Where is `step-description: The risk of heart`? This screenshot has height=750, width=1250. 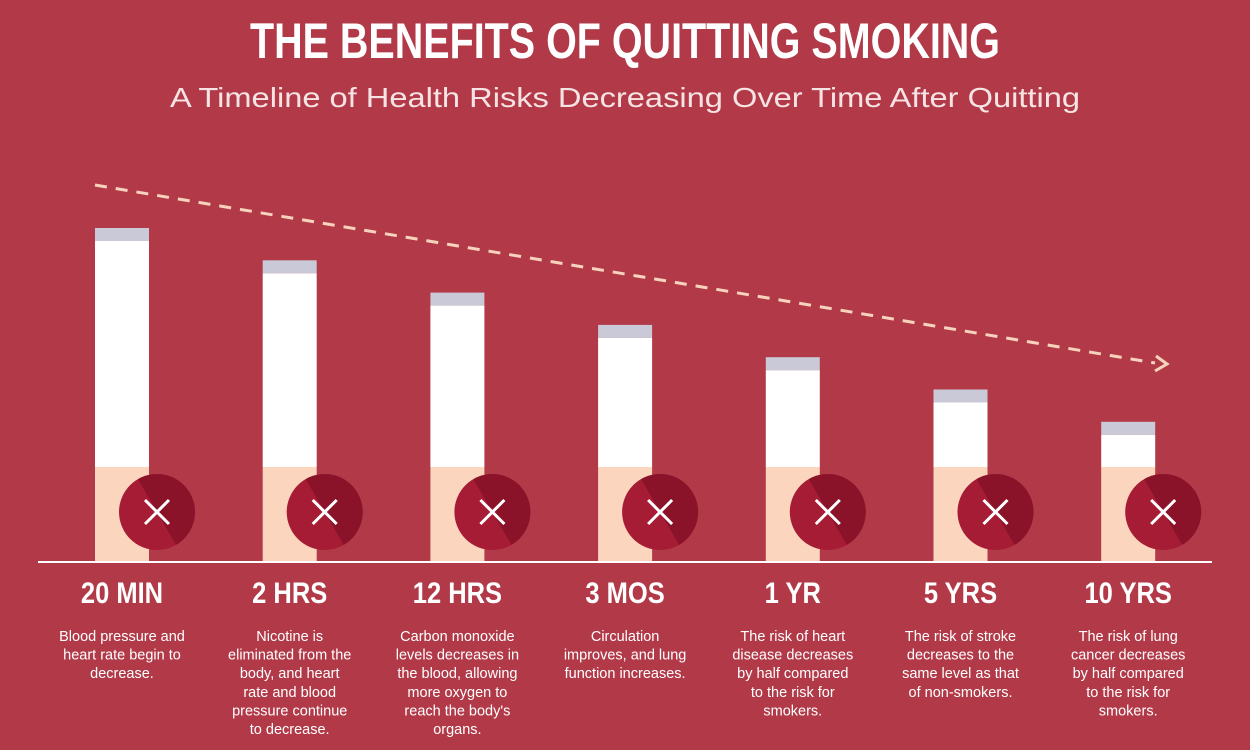 step-description: The risk of heart is located at coordinates (792, 637).